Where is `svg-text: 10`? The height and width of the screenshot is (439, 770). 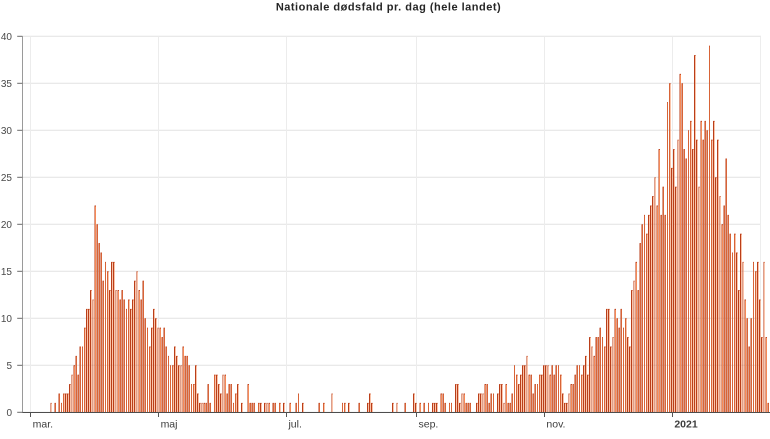 svg-text: 10 is located at coordinates (7, 319).